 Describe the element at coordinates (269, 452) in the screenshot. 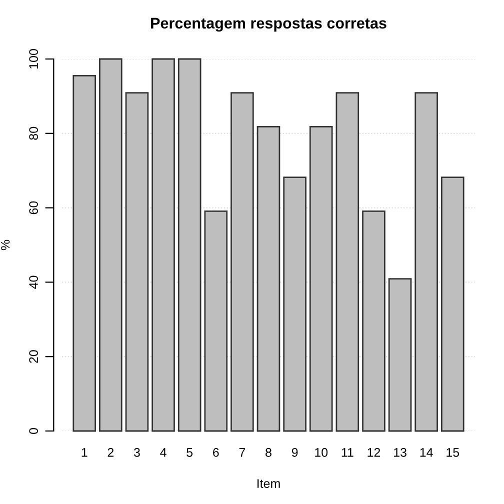

I see `x-tick-label: 8` at that location.